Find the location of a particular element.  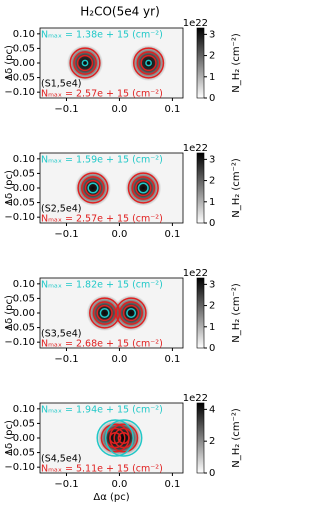

annotation: Nₘₐₓ = 1.59e + 15 (cm⁻²) is located at coordinates (102, 160).